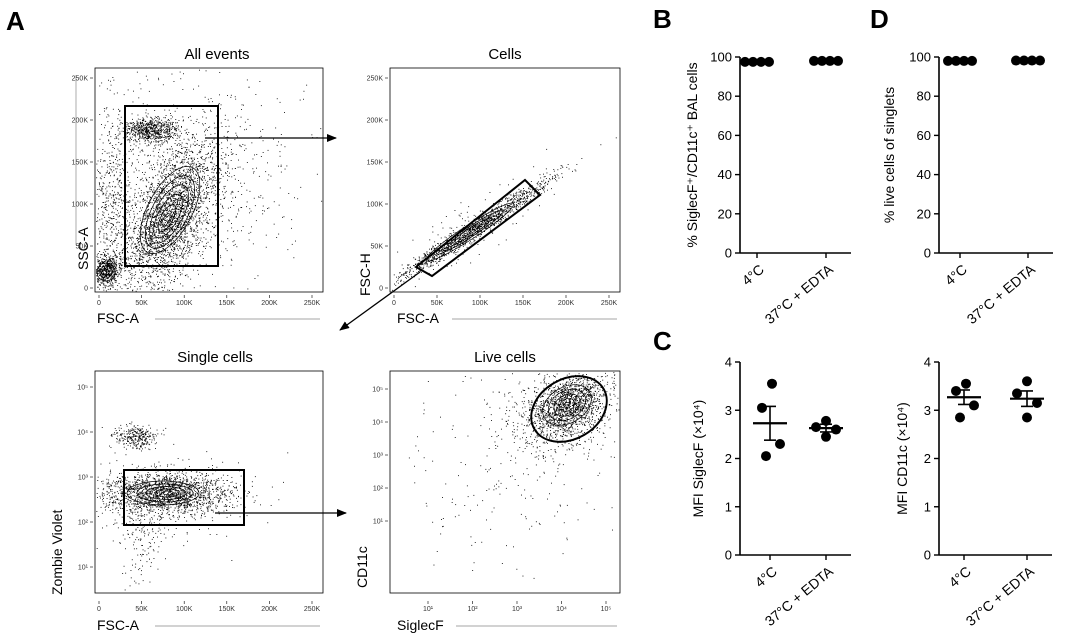  I want to click on gate-cells, so click(171, 186).